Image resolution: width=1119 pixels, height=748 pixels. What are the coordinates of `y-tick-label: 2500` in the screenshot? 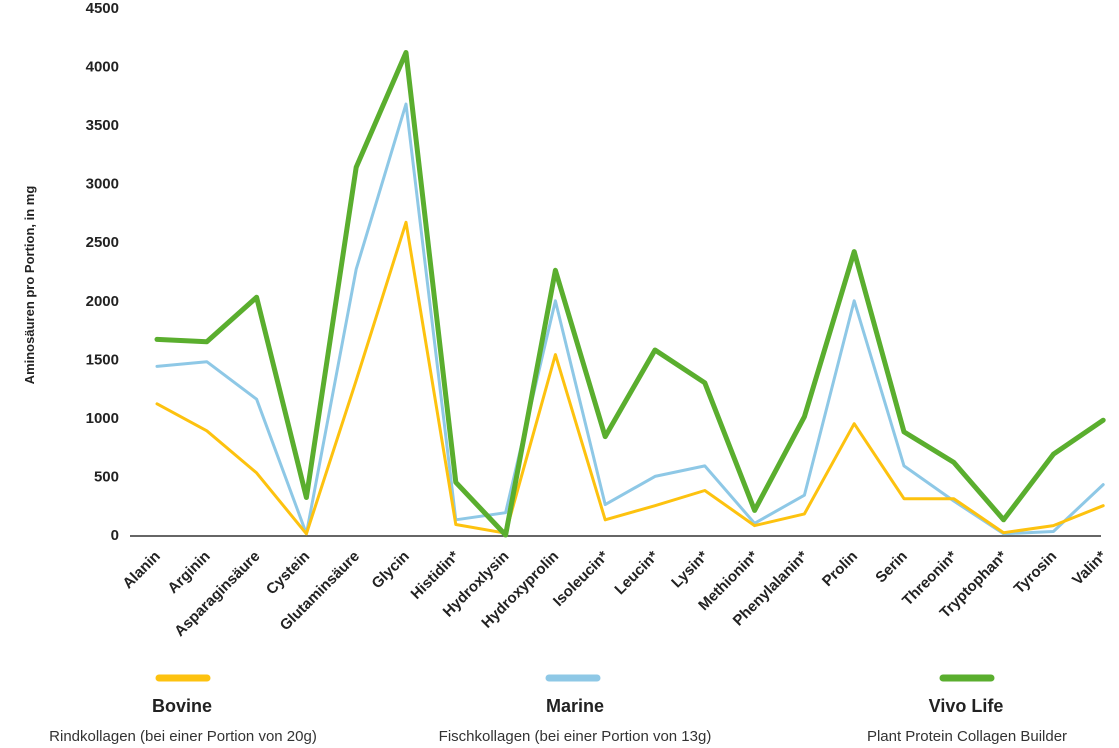 It's located at (102, 242).